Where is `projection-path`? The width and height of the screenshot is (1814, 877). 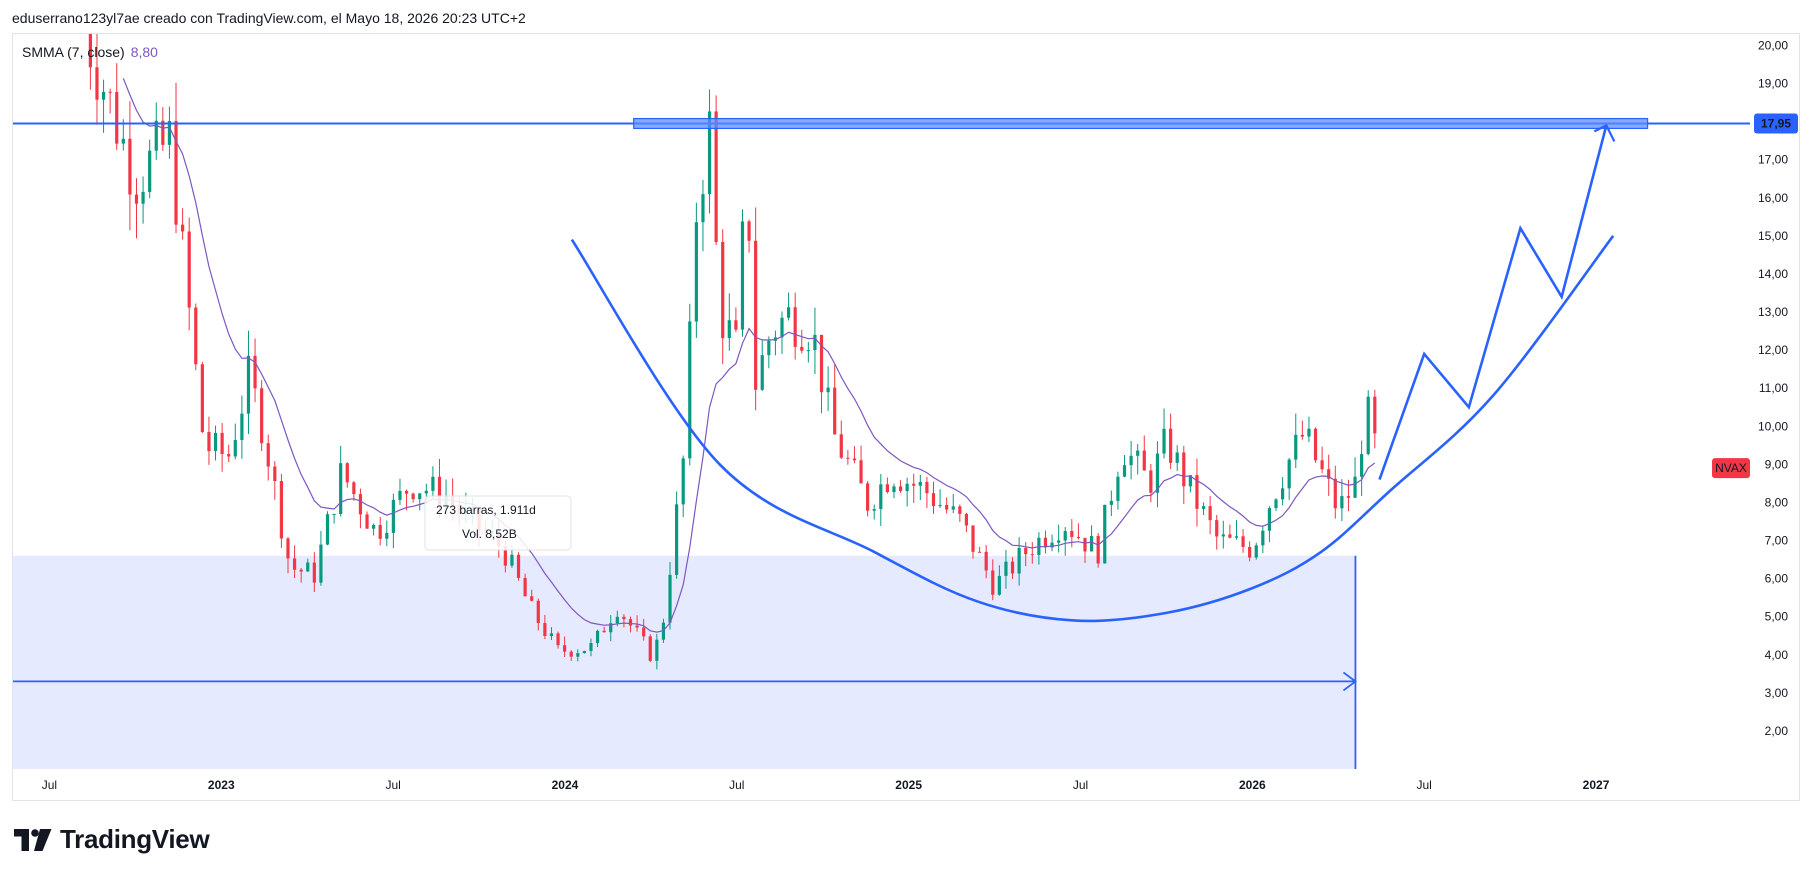 projection-path is located at coordinates (1493, 303).